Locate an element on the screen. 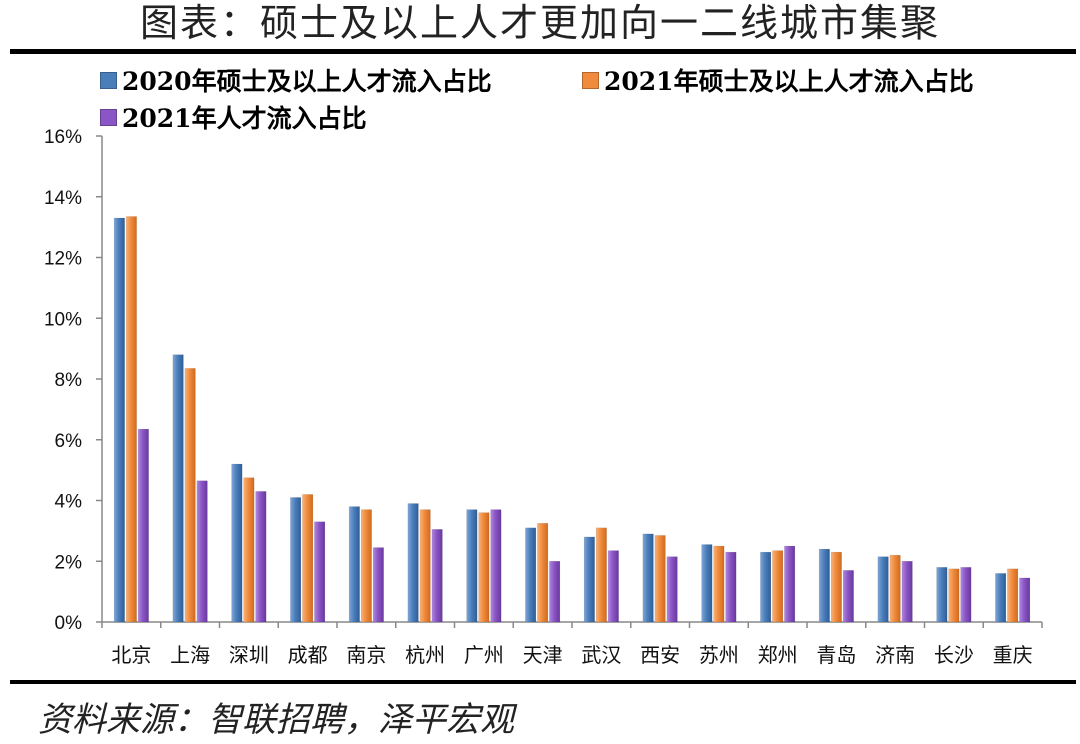 Image resolution: width=1080 pixels, height=744 pixels. x-category-label: 长沙 is located at coordinates (954, 655).